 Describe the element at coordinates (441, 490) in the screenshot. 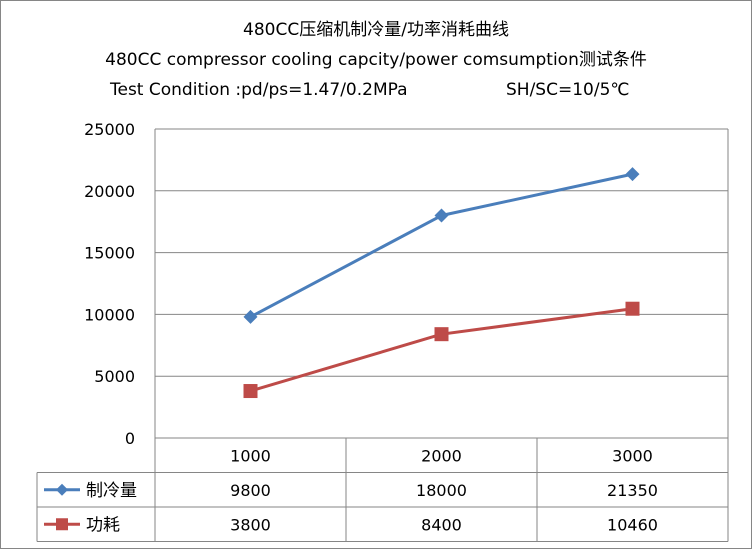

I see `table-cell-value: 18000` at that location.